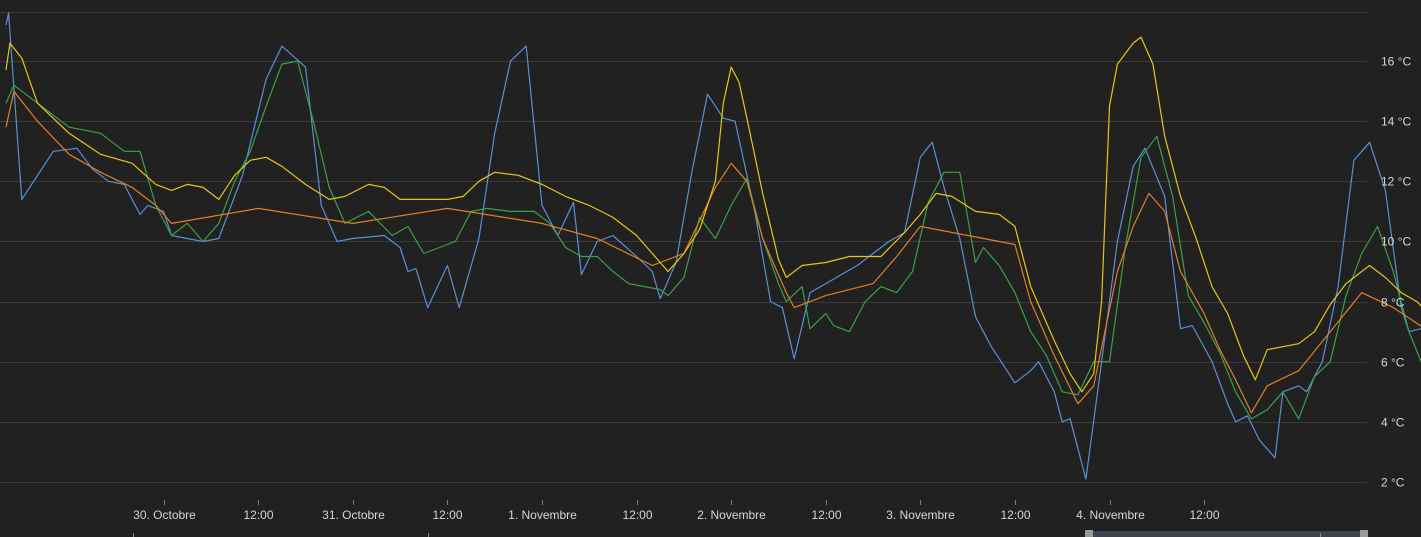 This screenshot has width=1421, height=537. What do you see at coordinates (542, 515) in the screenshot?
I see `x-tick-label: 1. Novembre` at bounding box center [542, 515].